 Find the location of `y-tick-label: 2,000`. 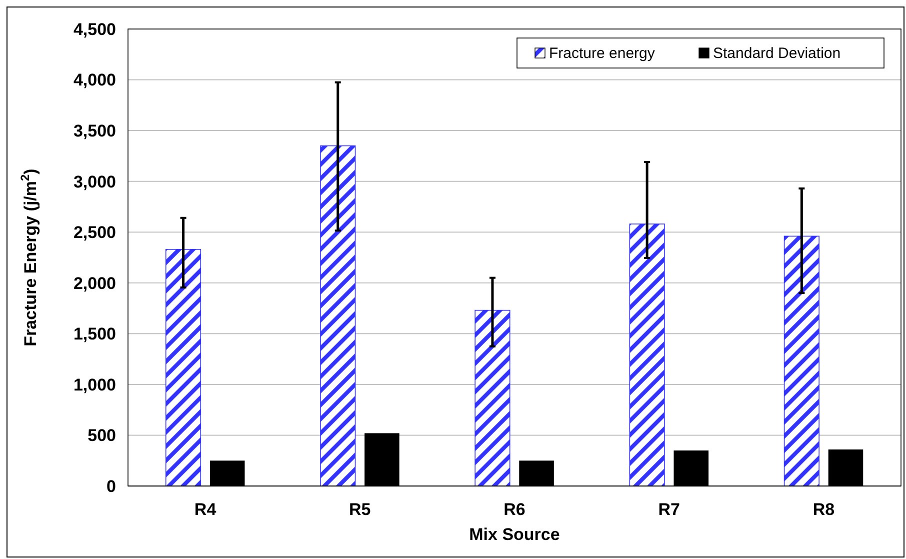

y-tick-label: 2,000 is located at coordinates (94, 283).